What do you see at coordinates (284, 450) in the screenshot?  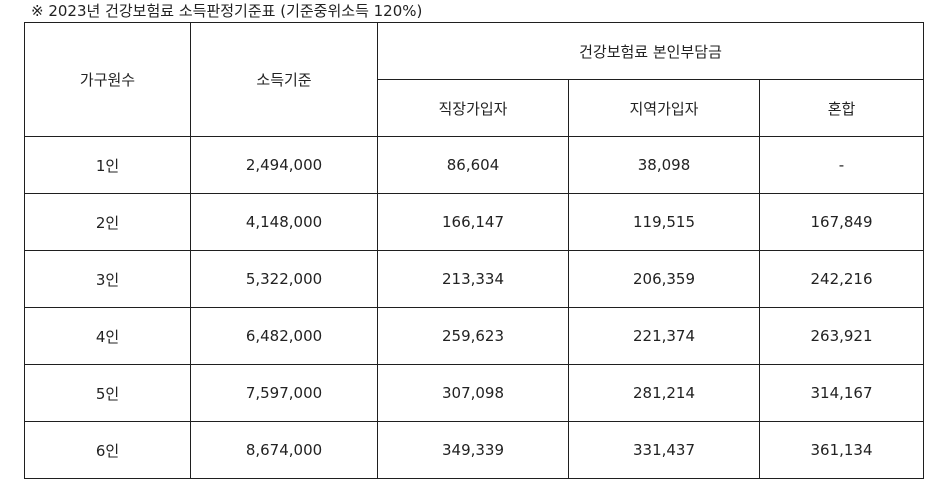 I see `cell-income: 8,674,000` at bounding box center [284, 450].